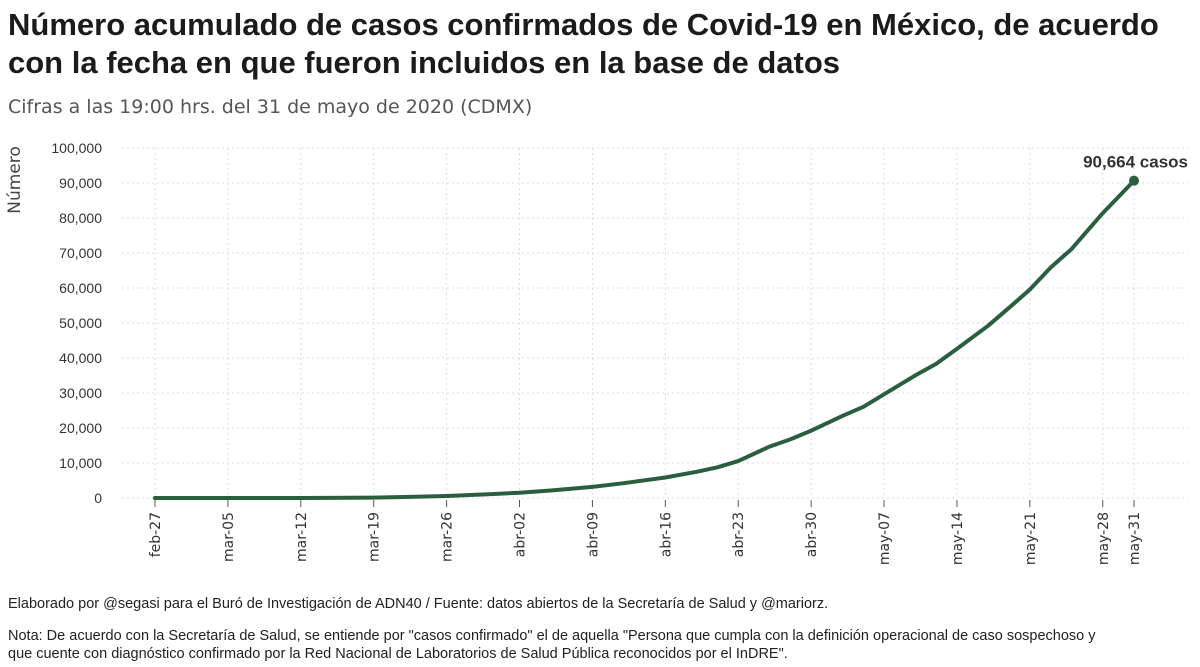 Image resolution: width=1200 pixels, height=667 pixels. Describe the element at coordinates (80, 428) in the screenshot. I see `y-tick-label: 20,000` at that location.